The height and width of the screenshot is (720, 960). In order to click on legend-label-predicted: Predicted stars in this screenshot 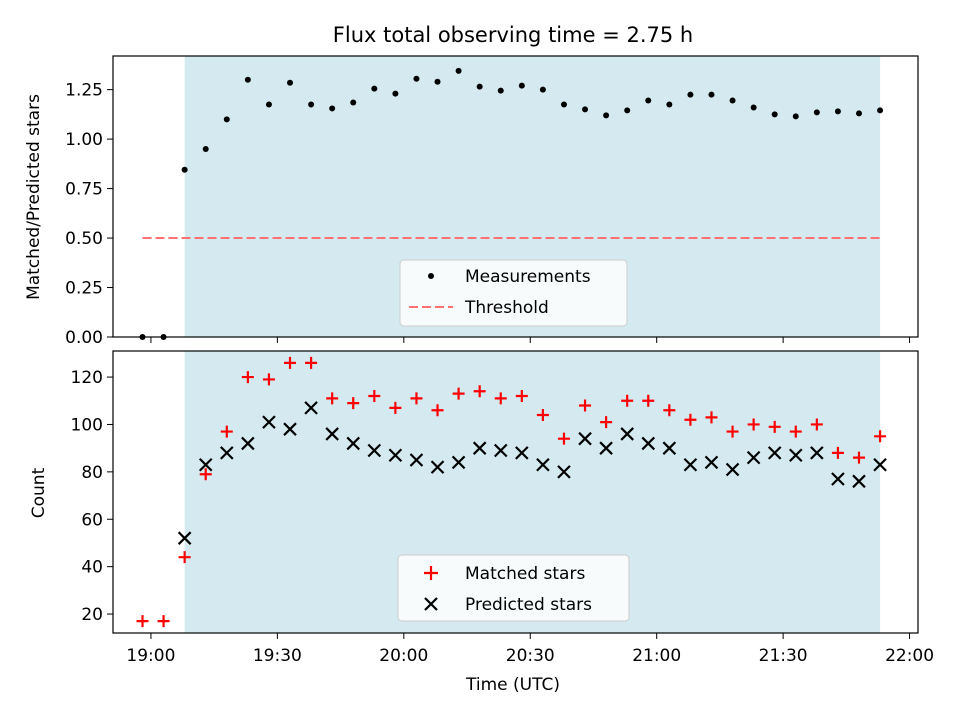, I will do `click(528, 605)`.